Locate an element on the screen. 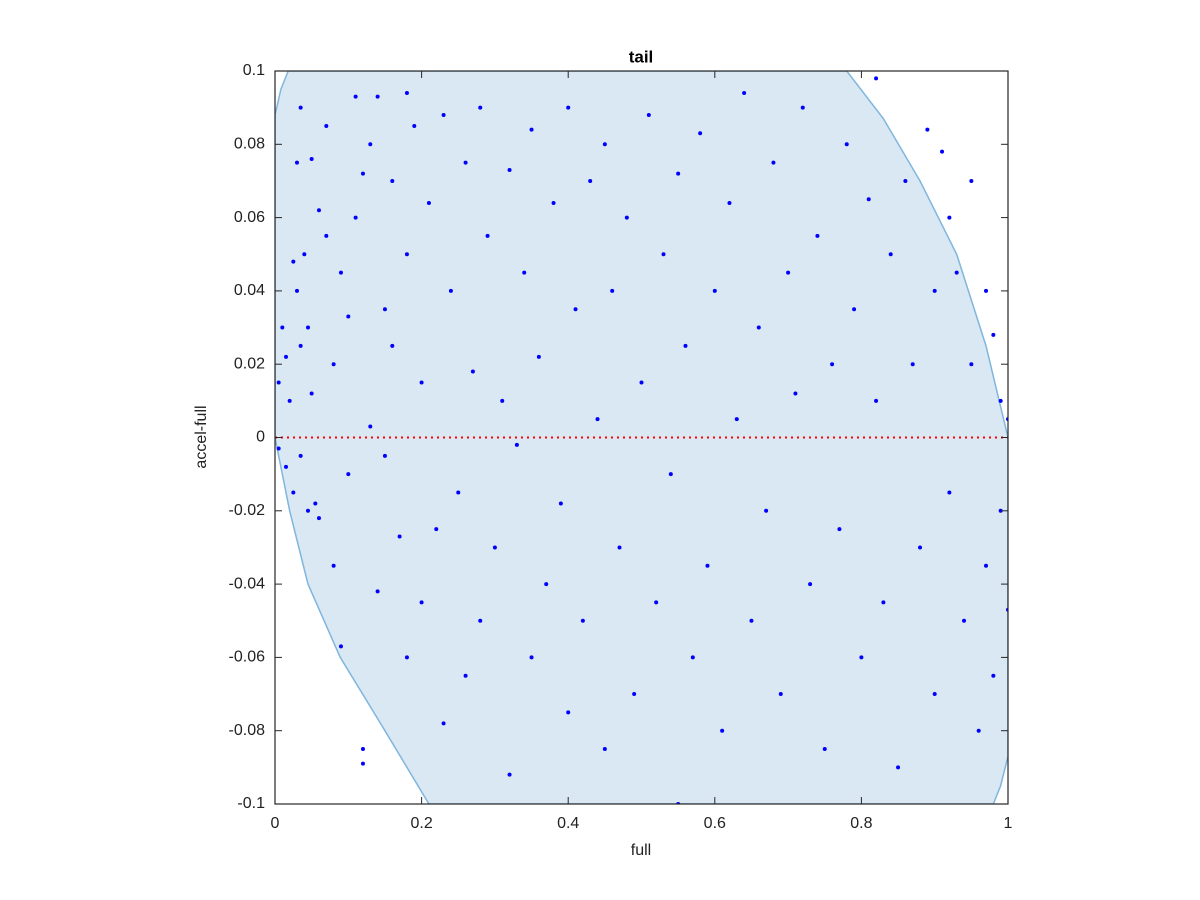  x-tick-label: 1 is located at coordinates (1008, 823).